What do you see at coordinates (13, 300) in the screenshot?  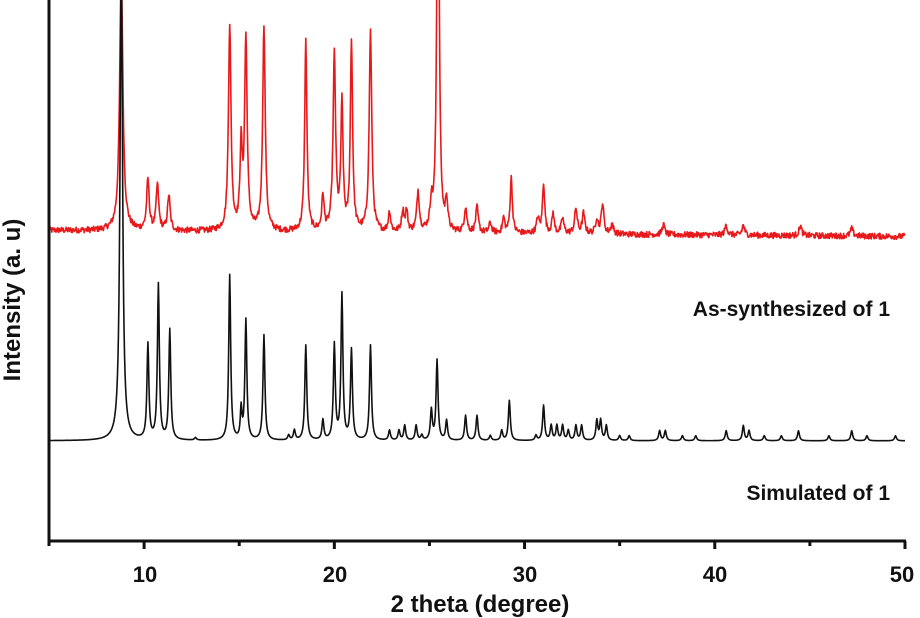 I see `y-axis-title: Intensity (a. u)` at bounding box center [13, 300].